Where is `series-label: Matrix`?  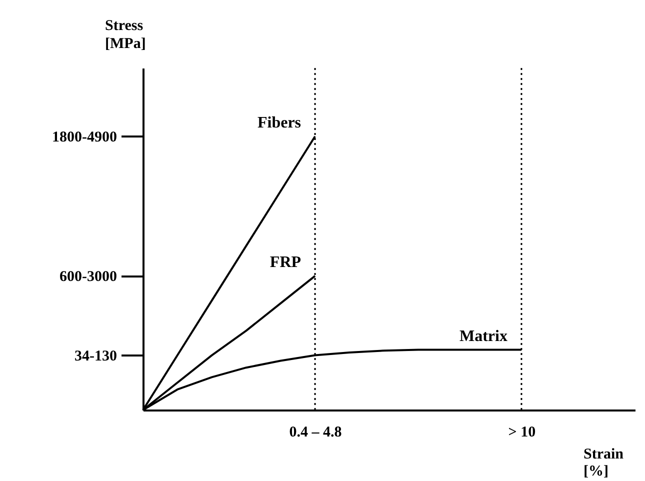 series-label: Matrix is located at coordinates (483, 336).